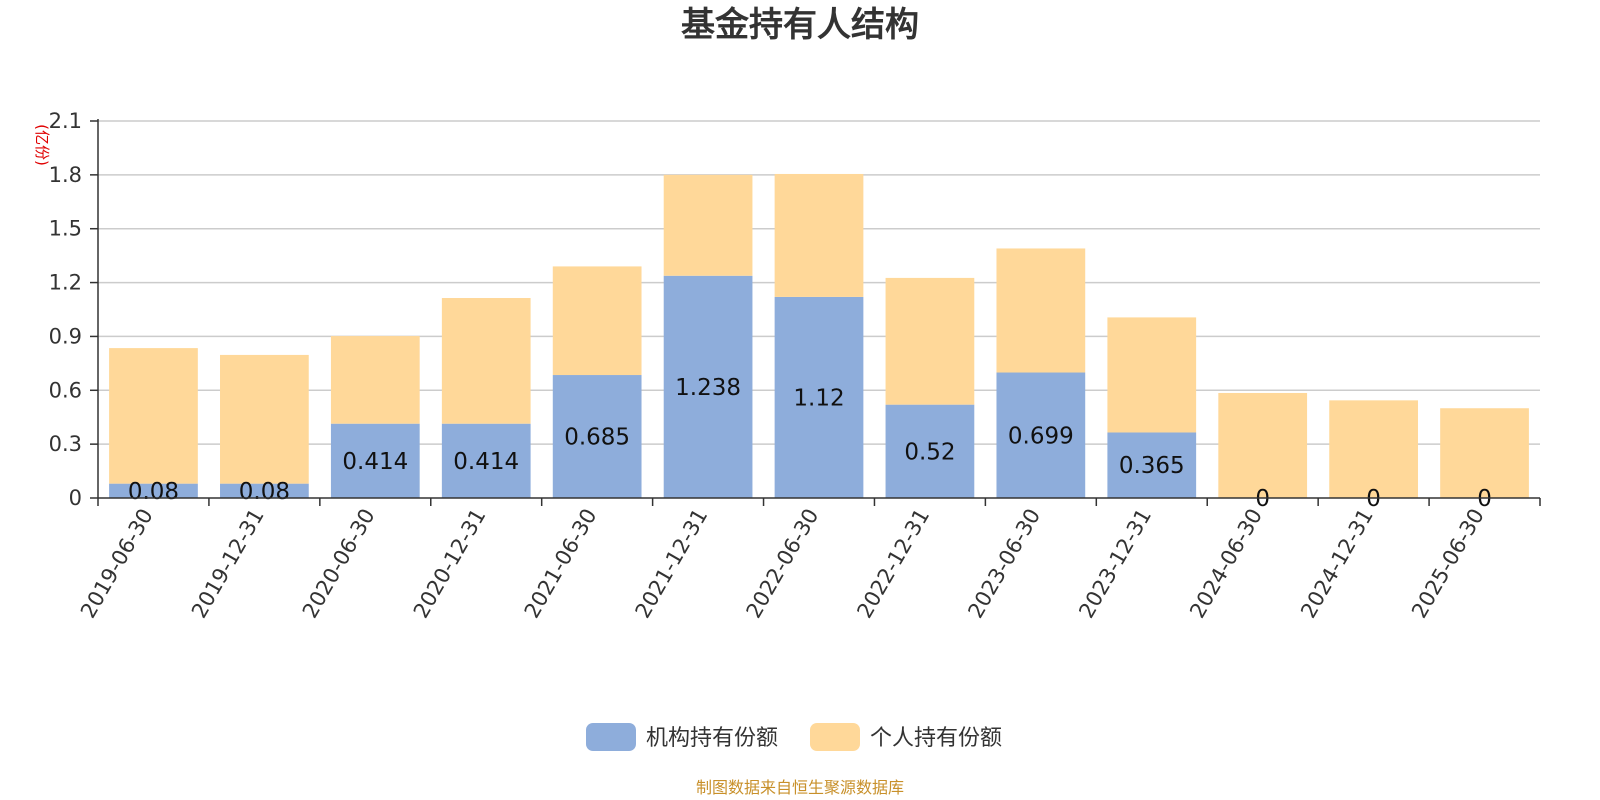  What do you see at coordinates (1004, 564) in the screenshot?
I see `x-tick-label: 2023-06-30` at bounding box center [1004, 564].